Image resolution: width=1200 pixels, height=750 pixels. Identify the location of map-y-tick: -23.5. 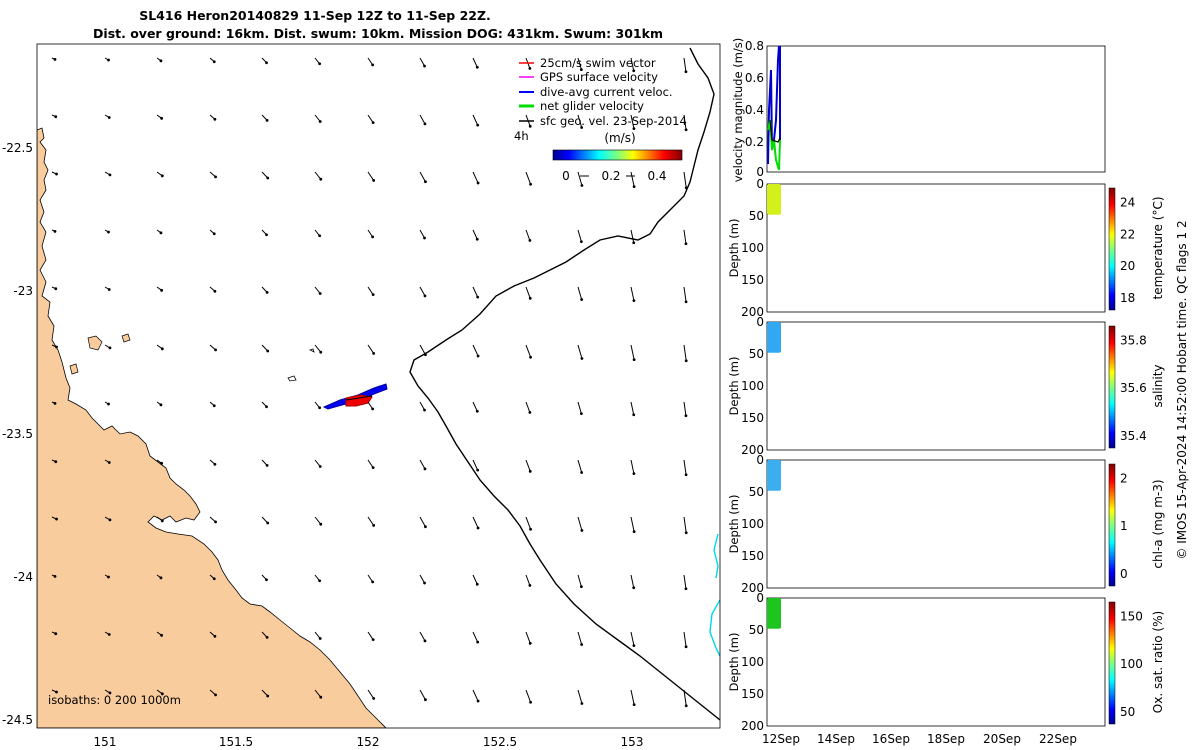
(17, 434).